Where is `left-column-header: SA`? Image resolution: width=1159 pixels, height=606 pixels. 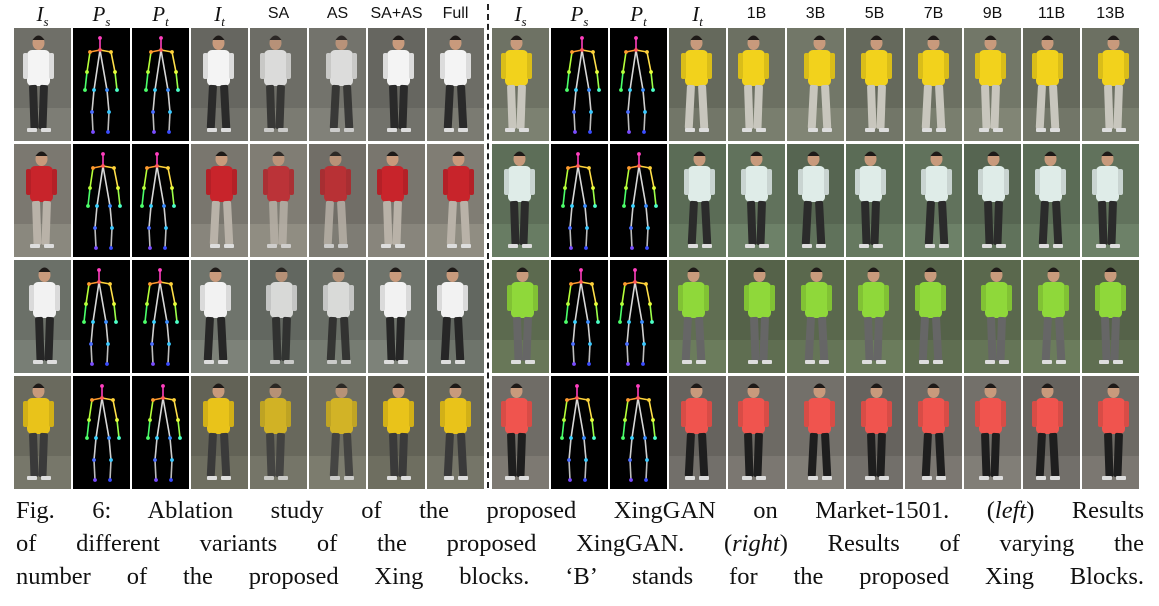
left-column-header: SA is located at coordinates (278, 13).